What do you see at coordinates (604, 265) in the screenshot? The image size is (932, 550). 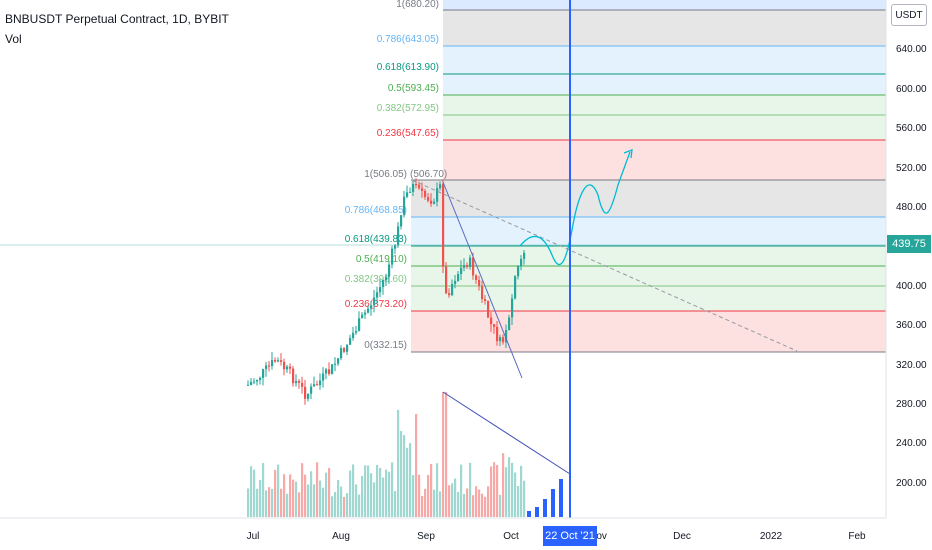 I see `trendline-dashed` at bounding box center [604, 265].